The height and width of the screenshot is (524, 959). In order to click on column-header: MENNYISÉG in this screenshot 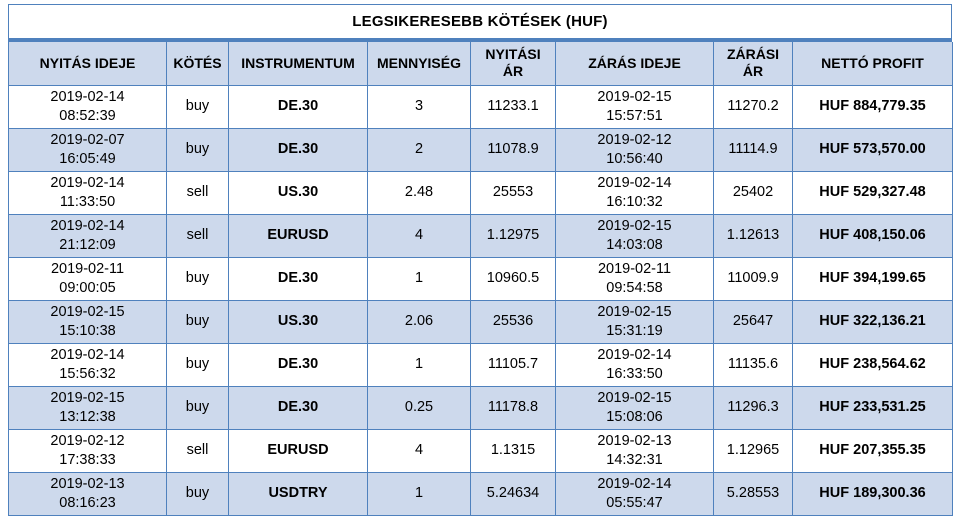, I will do `click(419, 64)`.